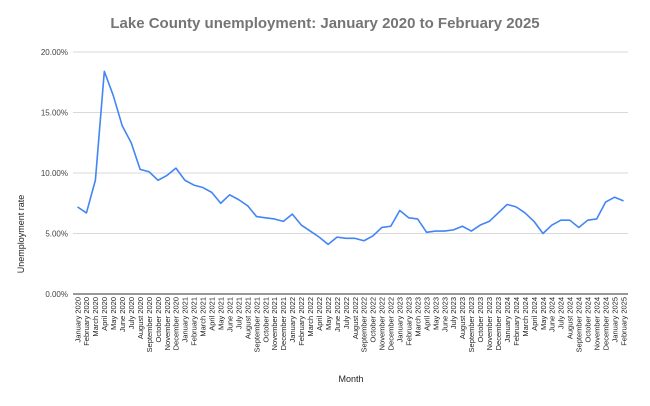 This screenshot has height=406, width=650. I want to click on x-tick-label: February 2022, so click(301, 321).